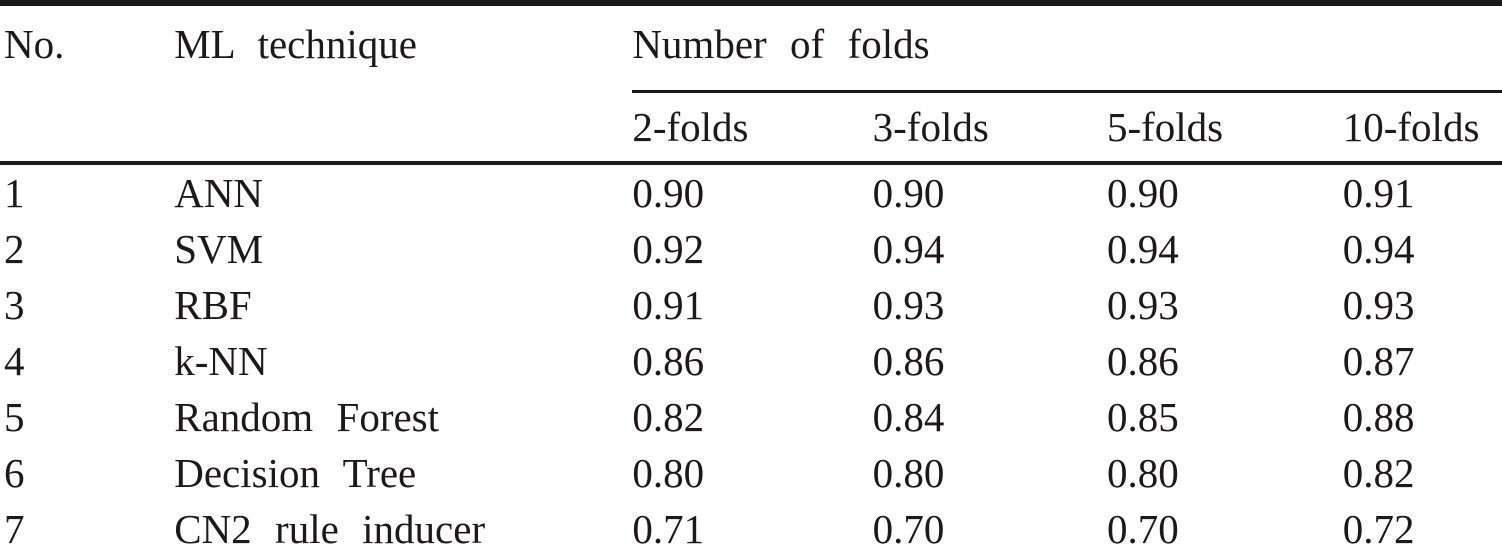  Describe the element at coordinates (668, 361) in the screenshot. I see `cell-value-2folds: 0.86` at that location.